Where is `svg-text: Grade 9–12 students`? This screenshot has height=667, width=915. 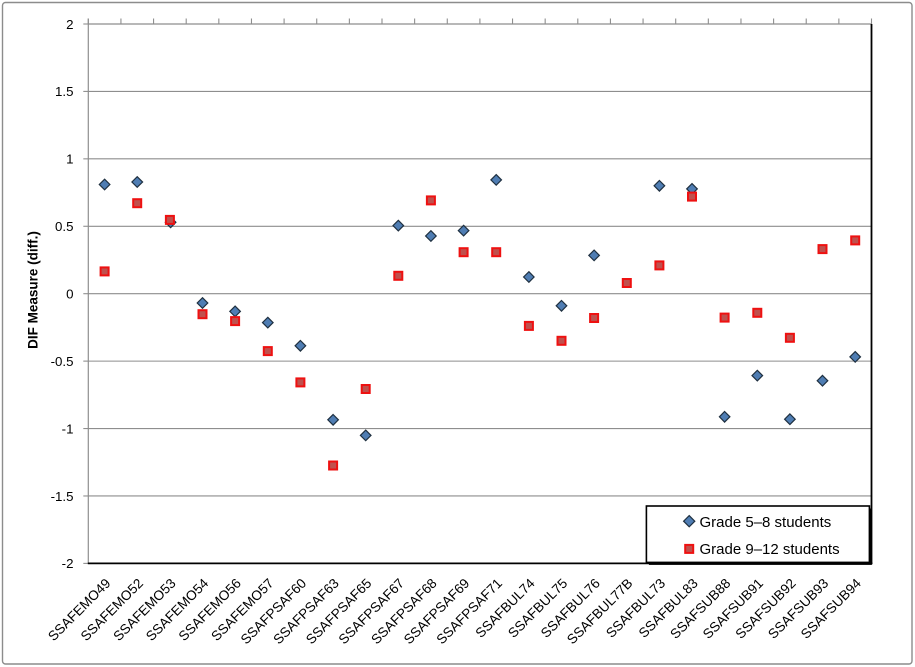 svg-text: Grade 9–12 students is located at coordinates (770, 549).